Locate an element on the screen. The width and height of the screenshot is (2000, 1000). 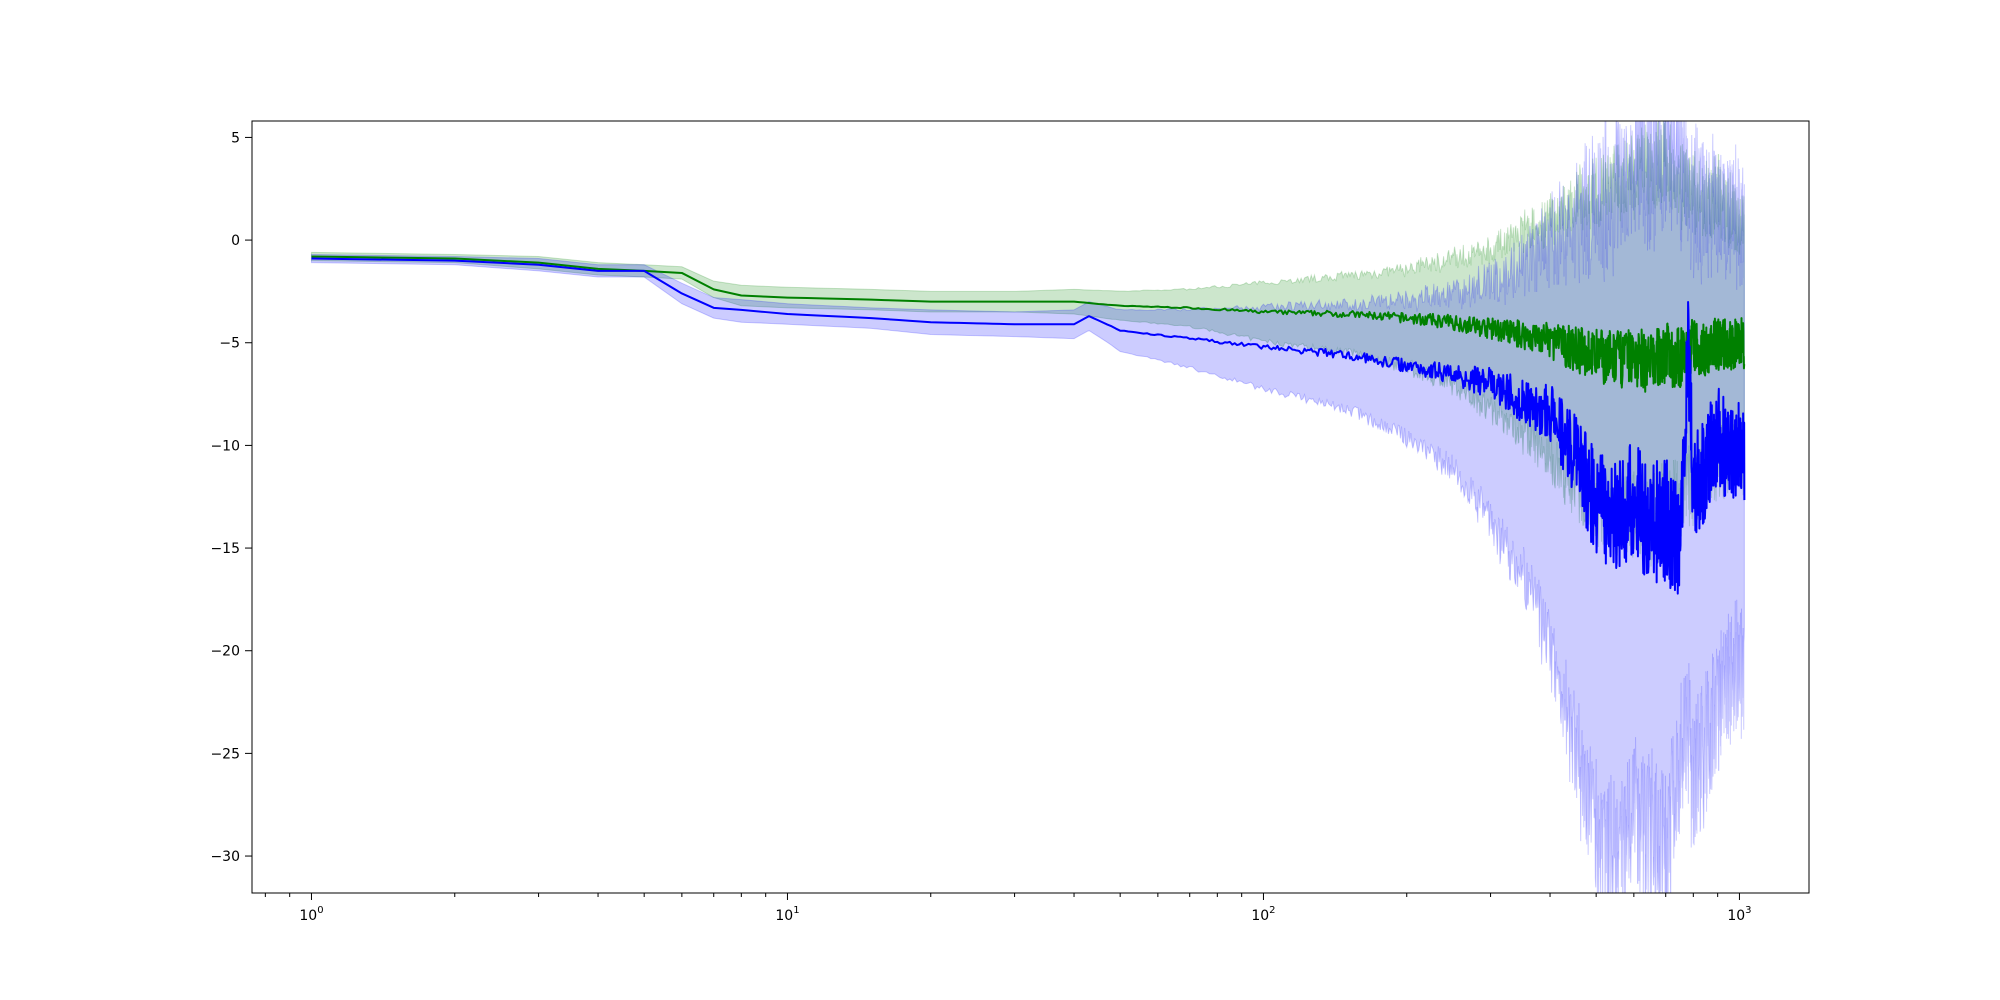
x-tick-label: 10² is located at coordinates (1263, 914).